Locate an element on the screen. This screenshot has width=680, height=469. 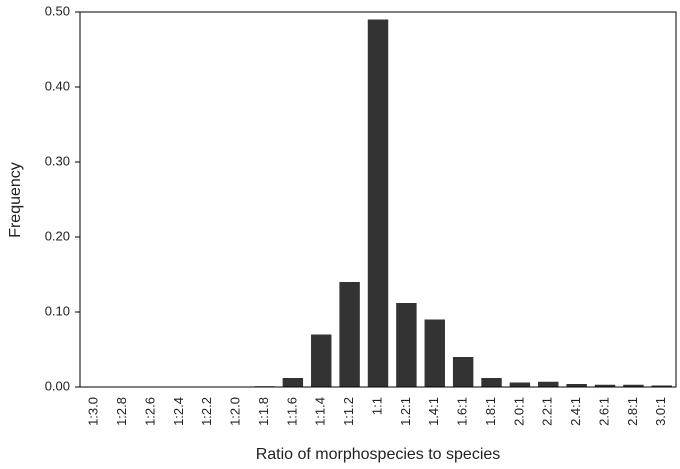
x-tick-label: 2.0:1 is located at coordinates (518, 411).